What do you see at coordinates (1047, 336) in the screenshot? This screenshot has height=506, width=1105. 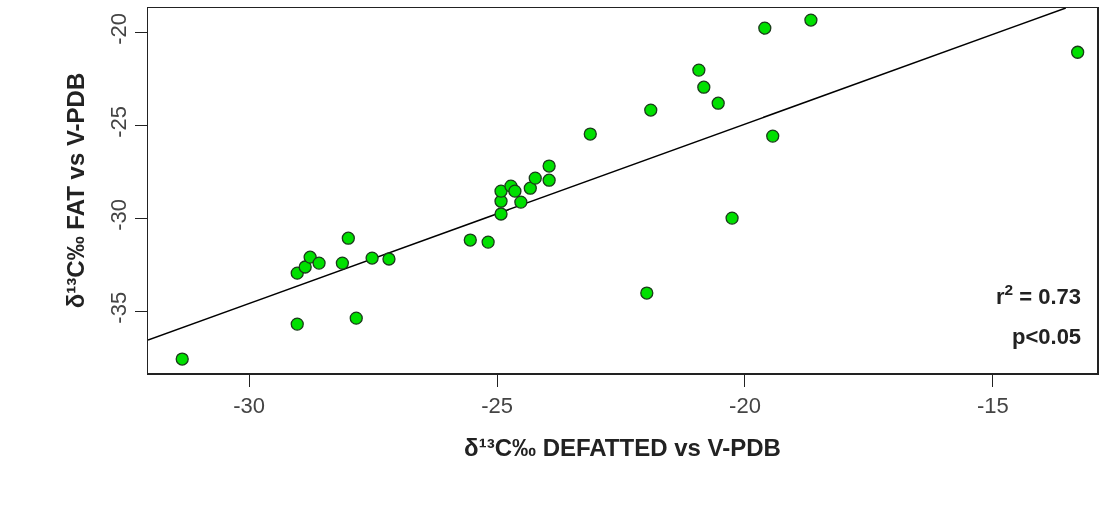 I see `annotation: p<0.05` at bounding box center [1047, 336].